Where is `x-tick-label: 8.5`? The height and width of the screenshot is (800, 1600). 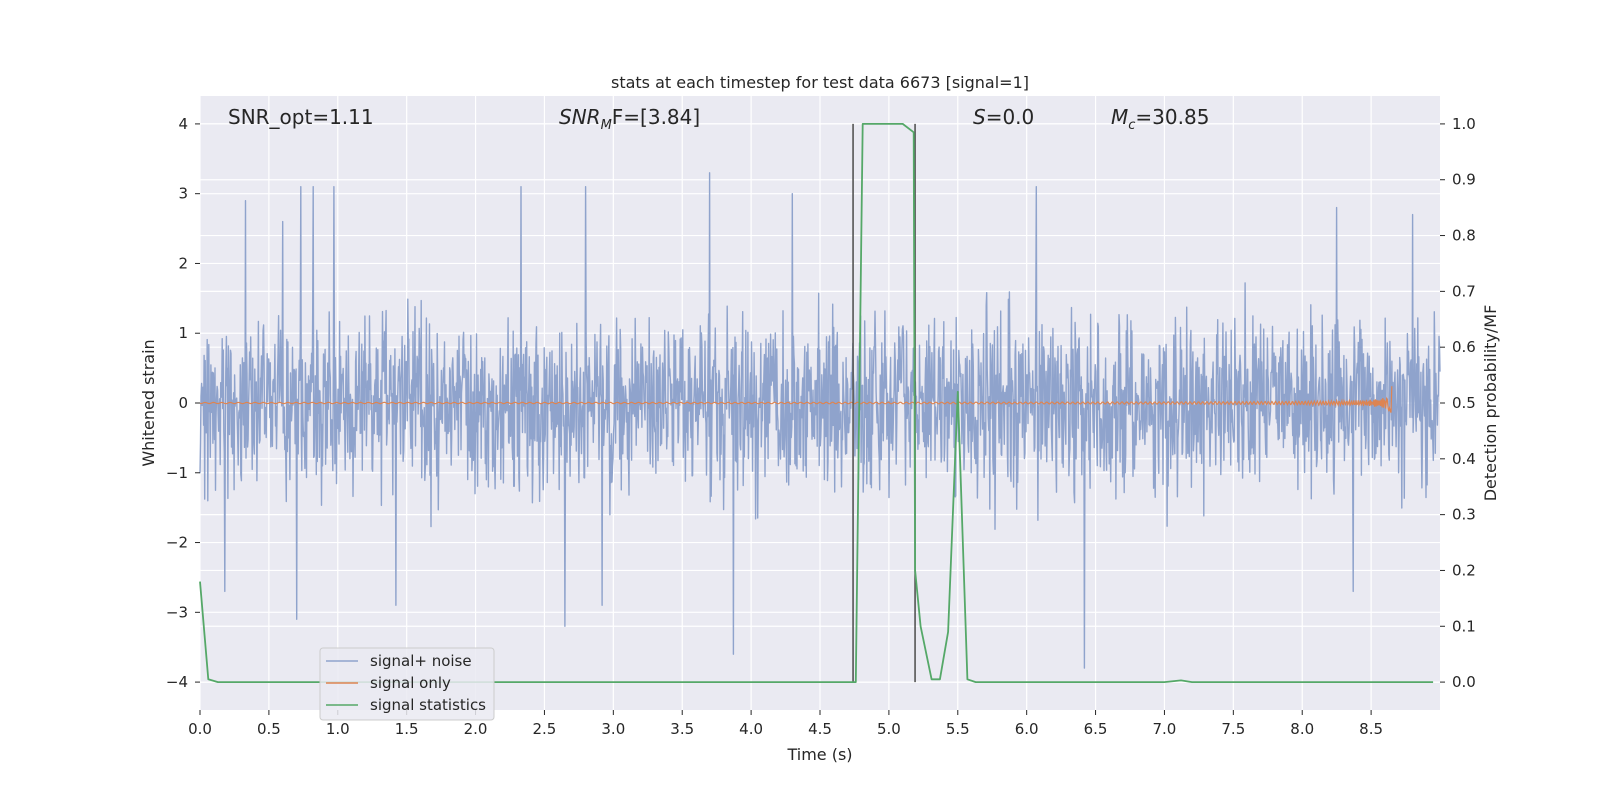 x-tick-label: 8.5 is located at coordinates (1371, 729).